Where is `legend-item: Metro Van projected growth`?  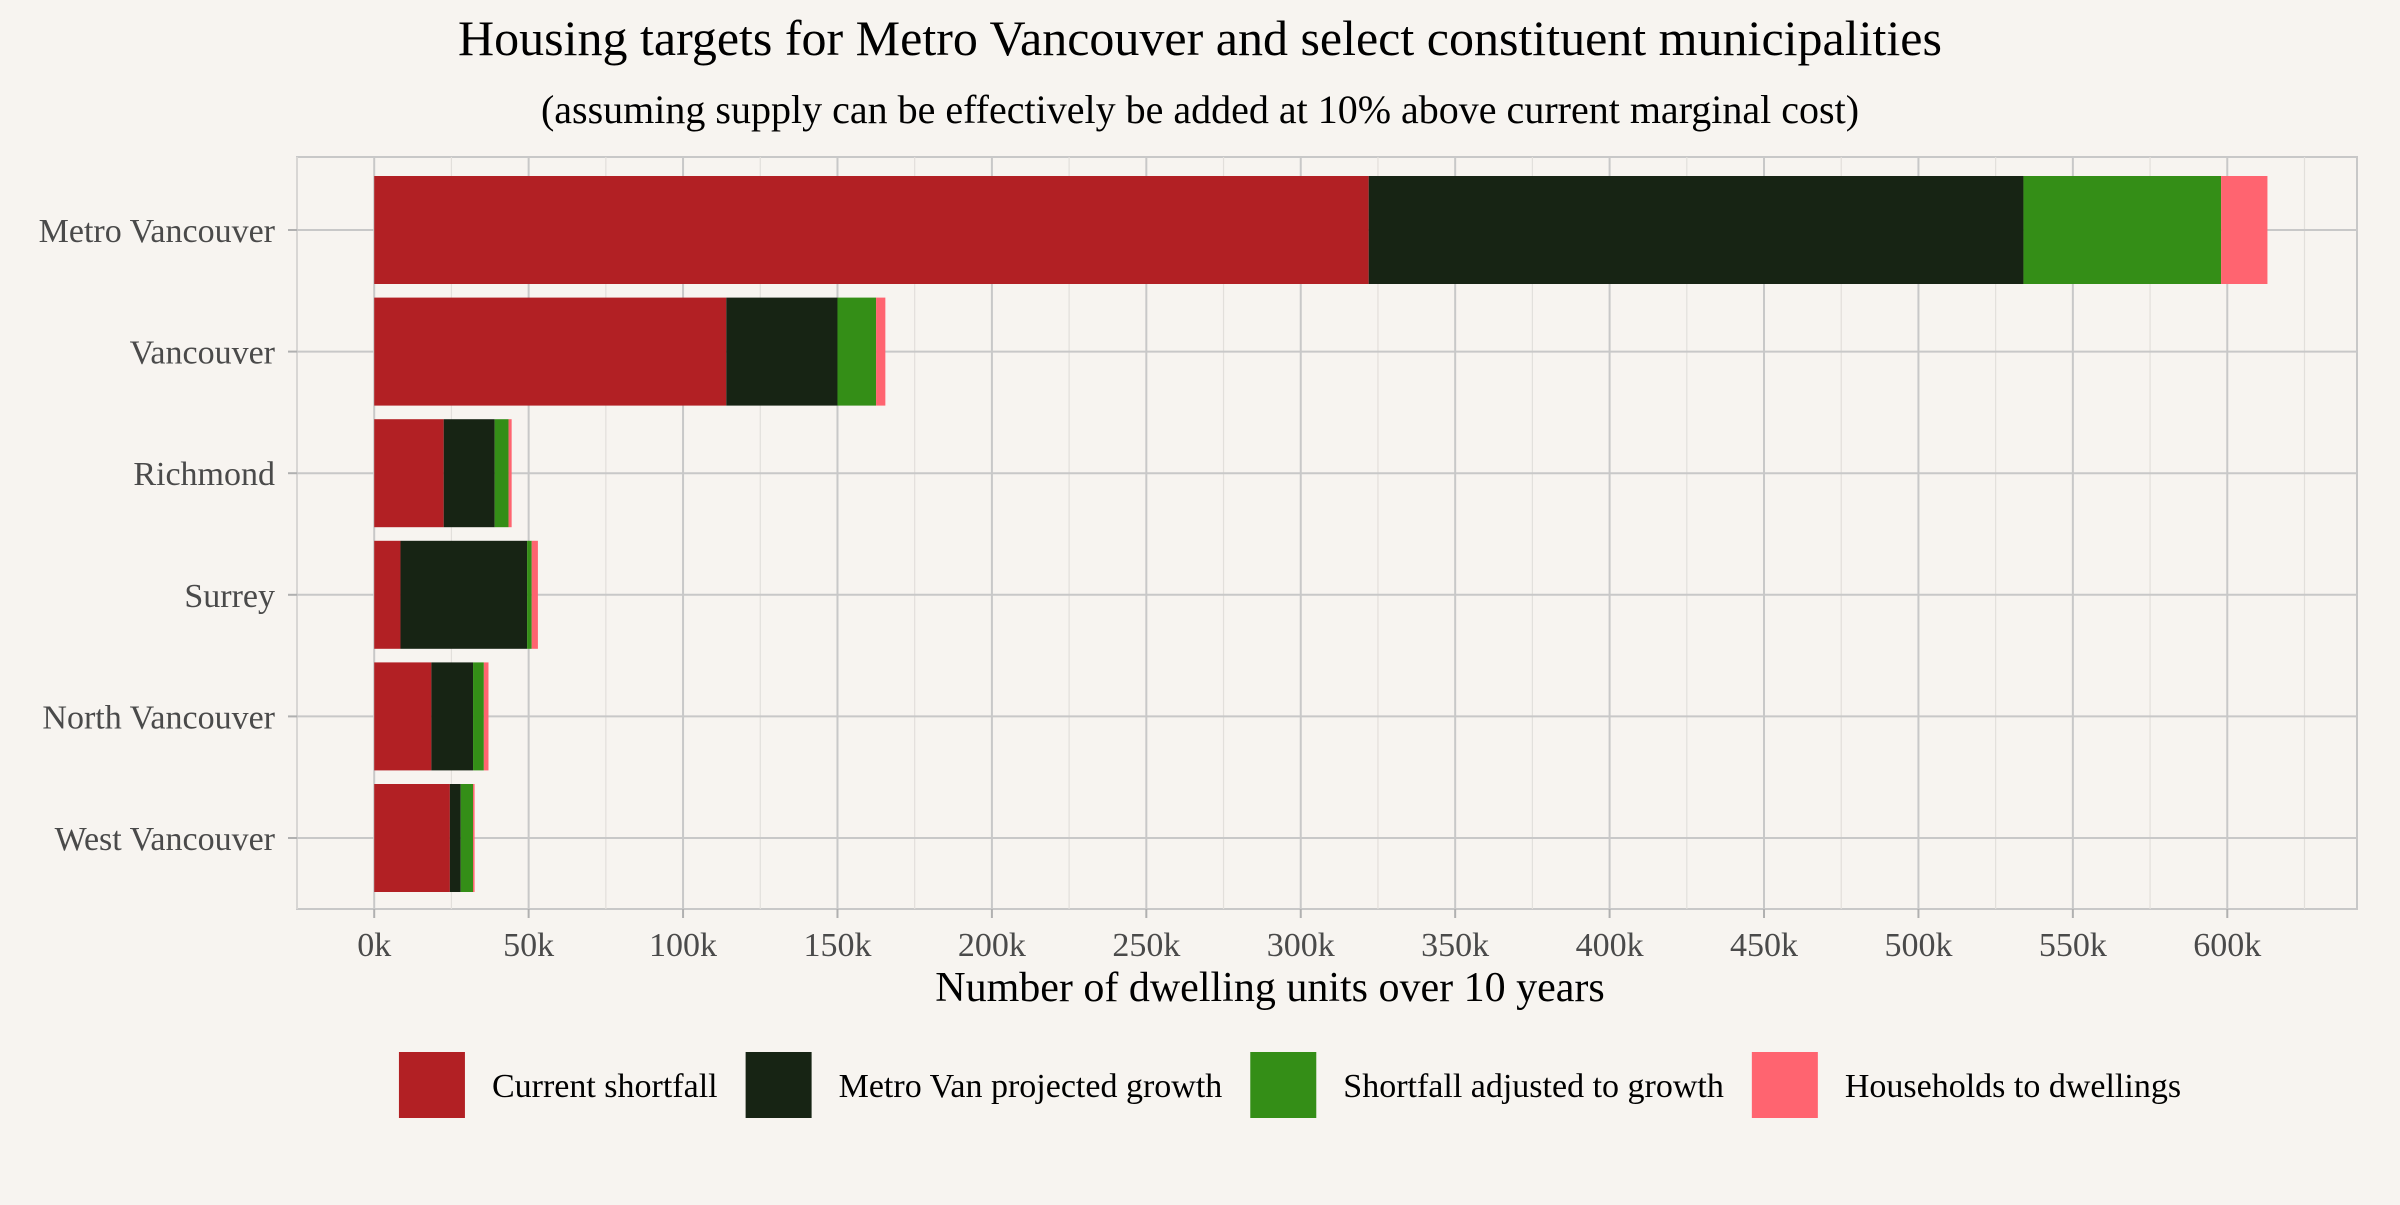
legend-item: Metro Van projected growth is located at coordinates (984, 1085).